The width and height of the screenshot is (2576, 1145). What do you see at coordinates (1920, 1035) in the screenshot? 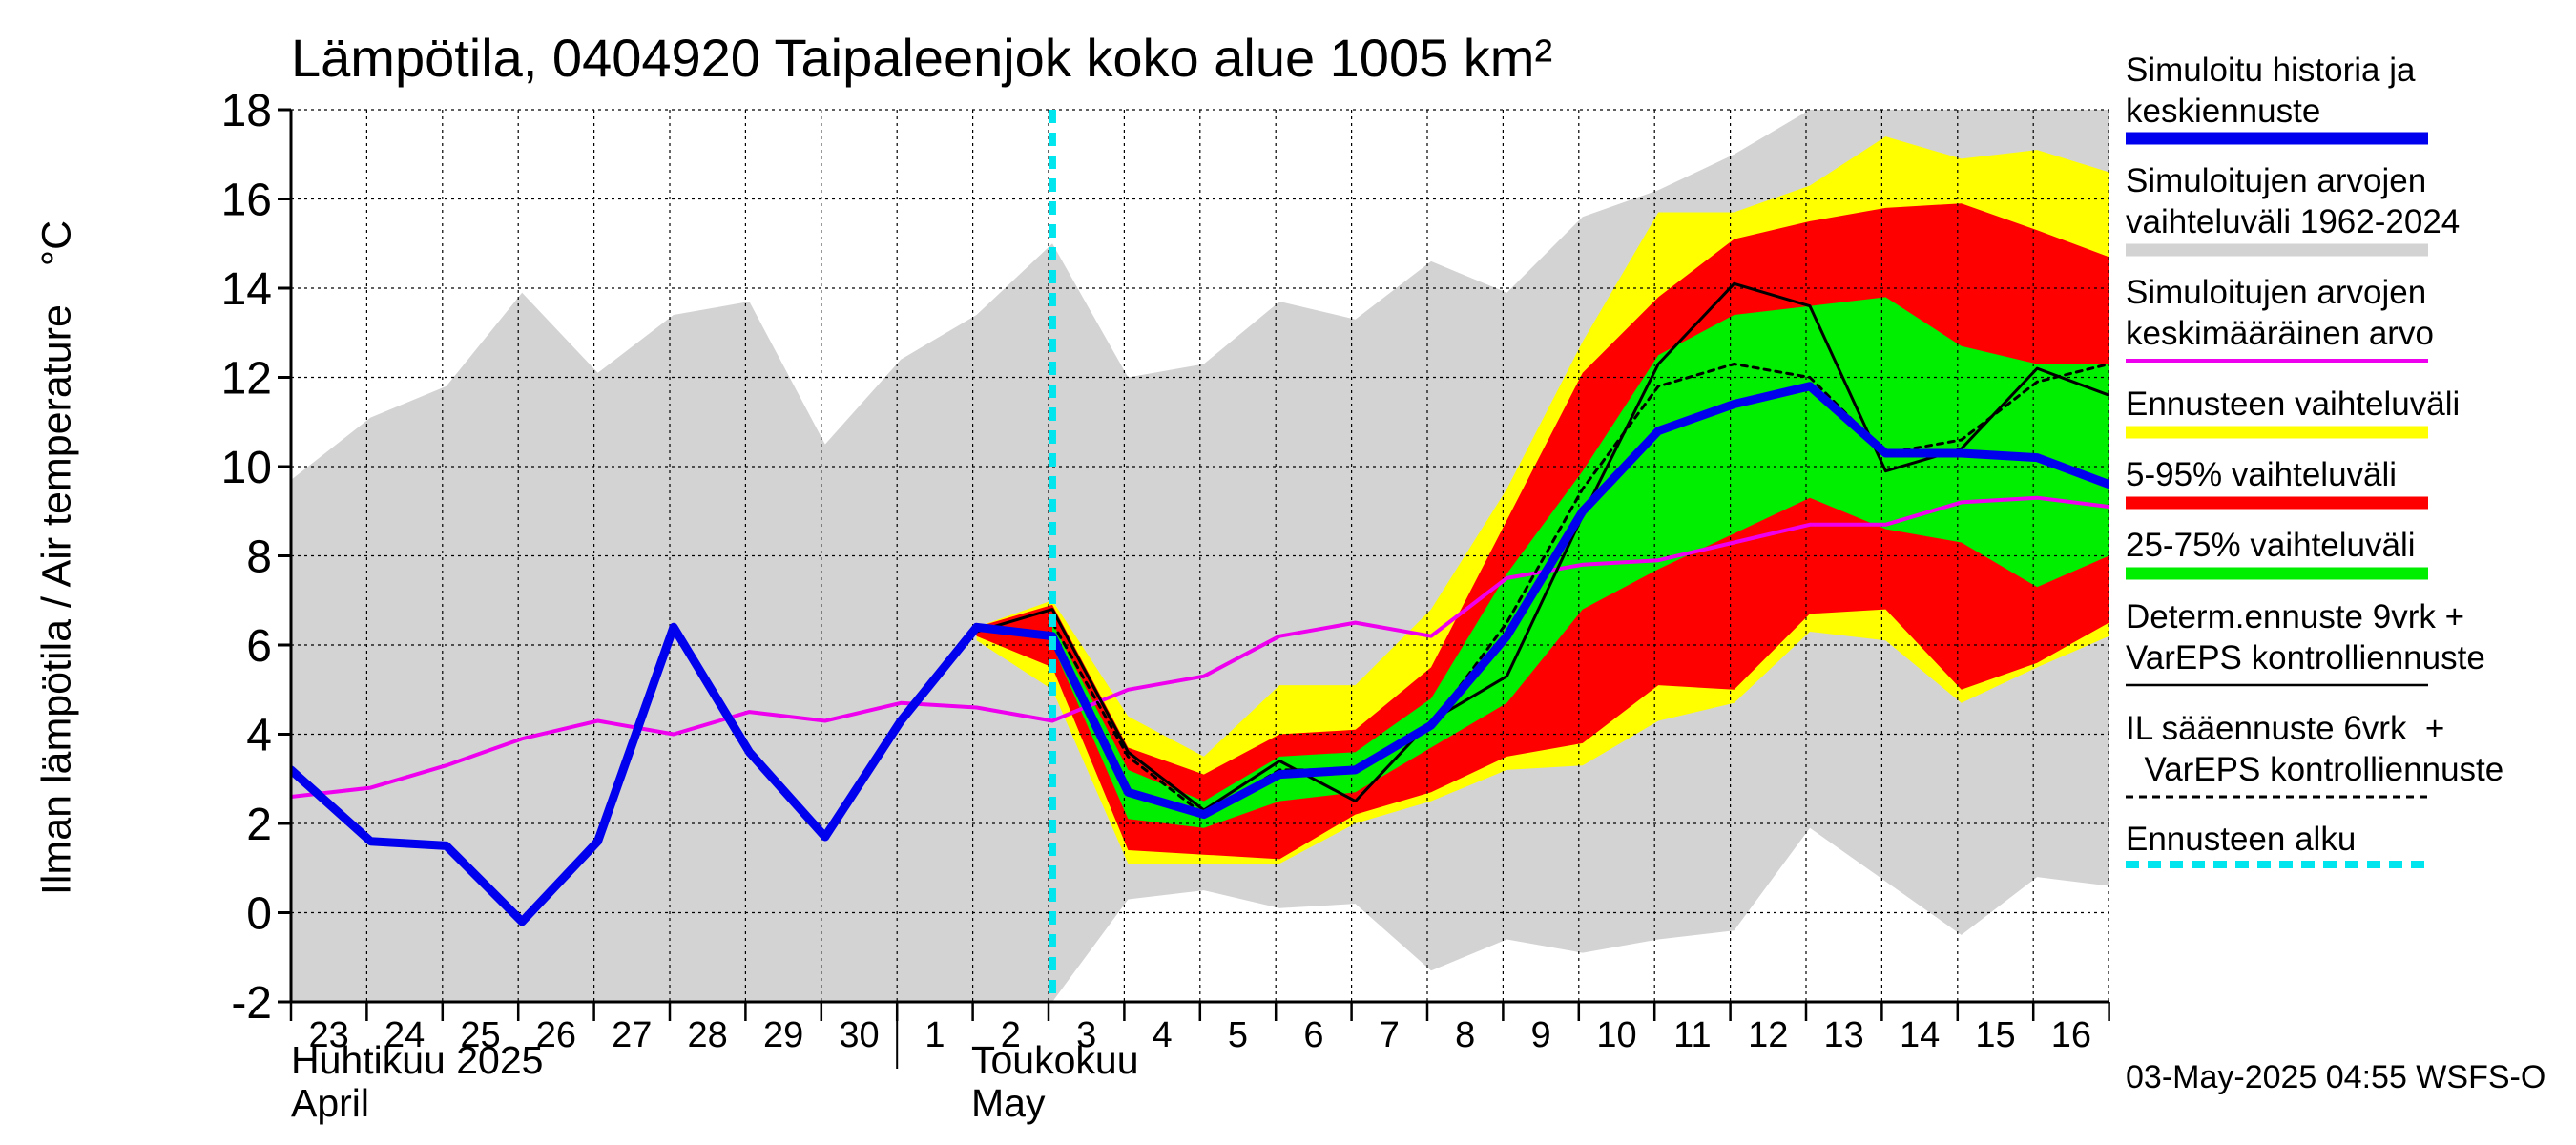
I see `x-tick-label: 14` at bounding box center [1920, 1035].